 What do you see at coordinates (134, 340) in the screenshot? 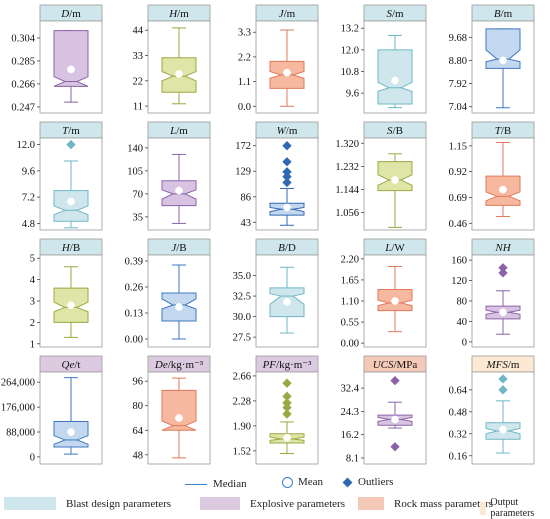
I see `y-tick-label: 0.00` at bounding box center [134, 340].